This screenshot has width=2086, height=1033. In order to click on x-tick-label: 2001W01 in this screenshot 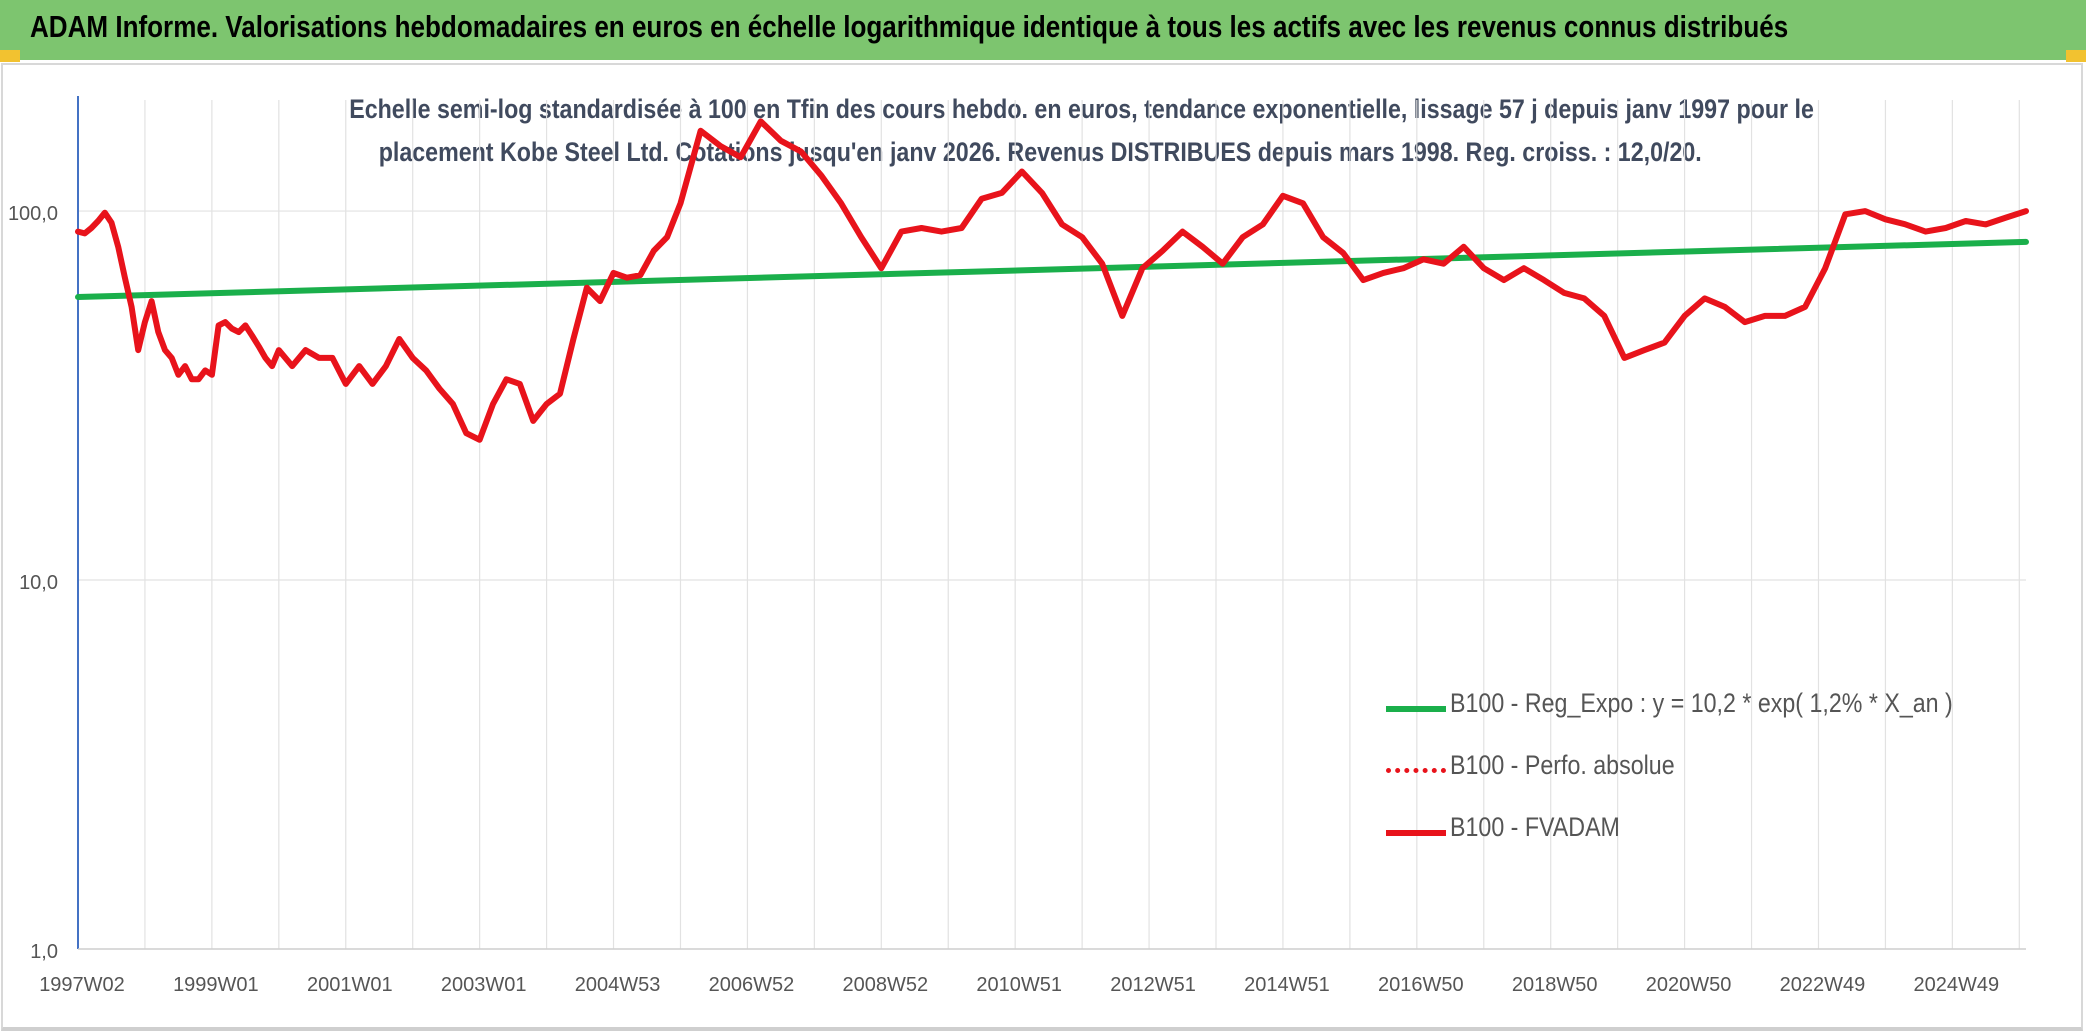, I will do `click(350, 985)`.